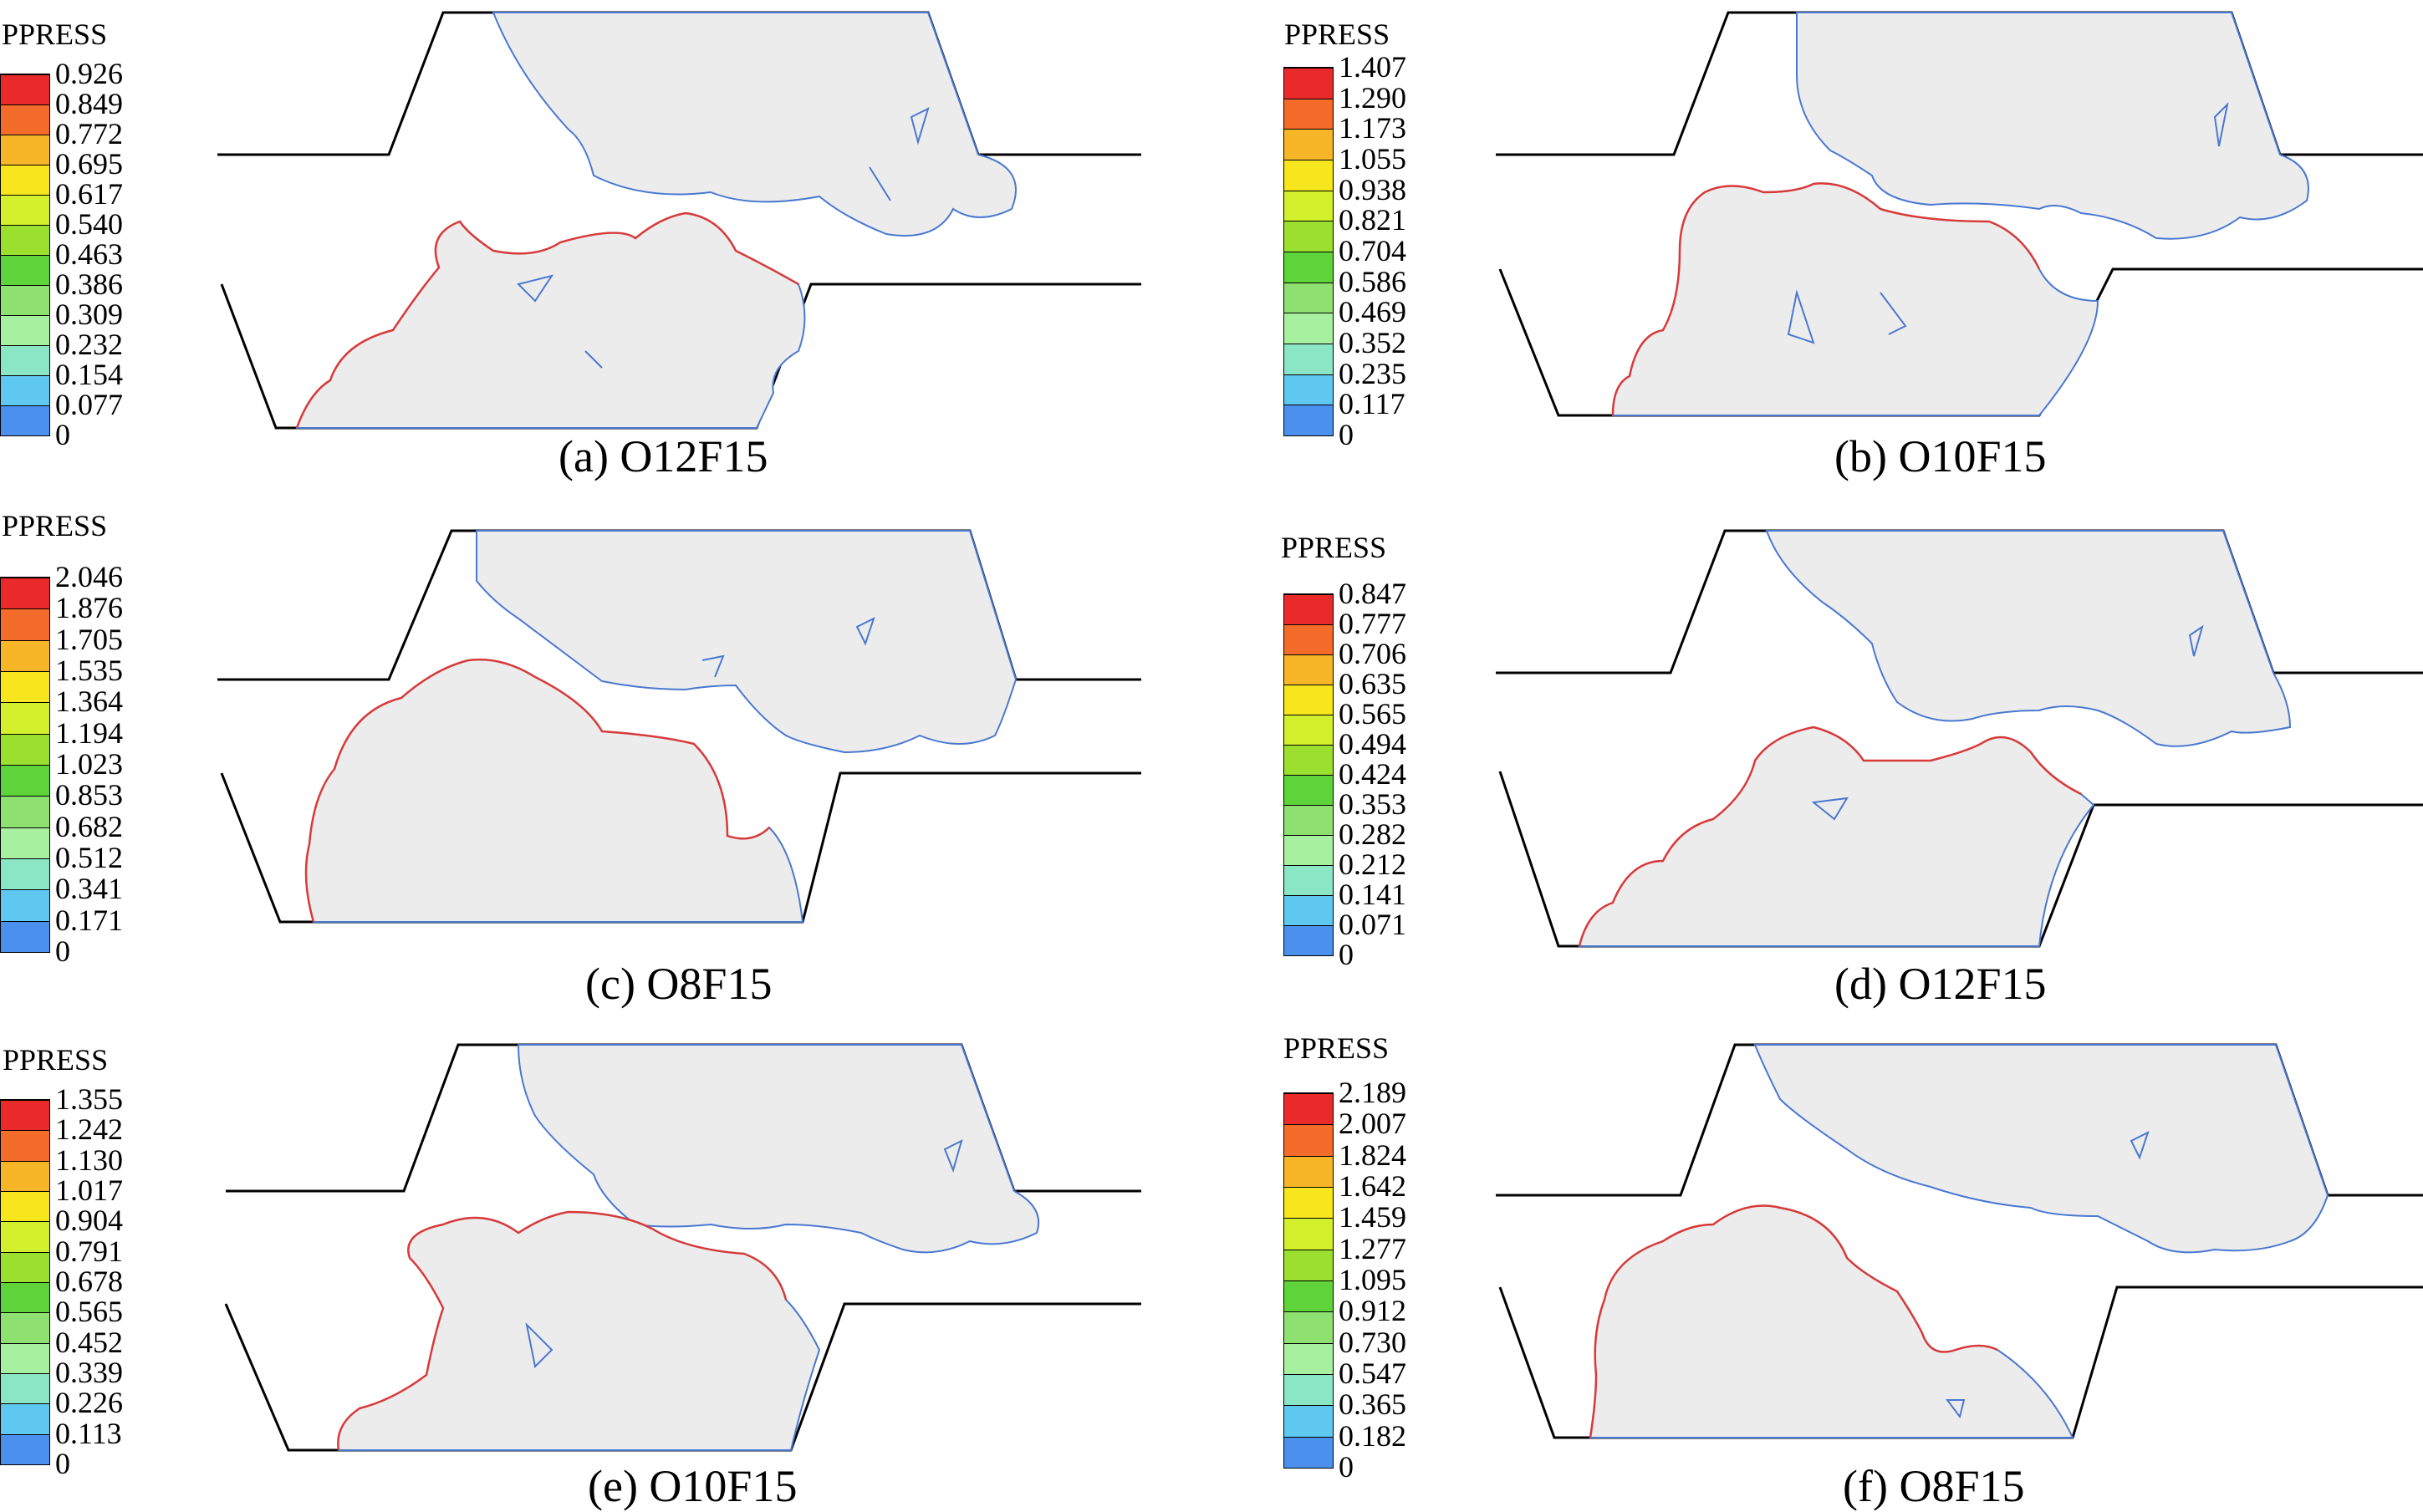  What do you see at coordinates (1372, 653) in the screenshot?
I see `legend-tick-label: 0.706` at bounding box center [1372, 653].